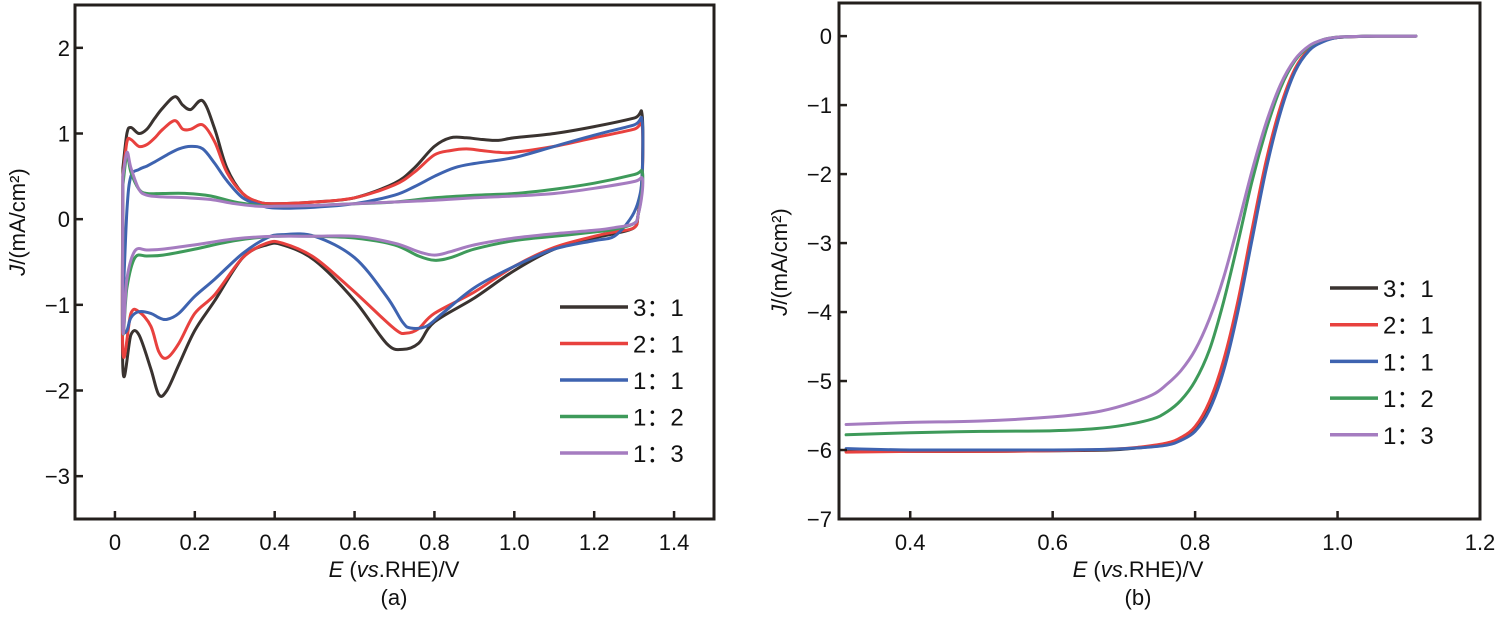  I want to click on panel-a-x-ticks: 0 0.2 0.4 0.6 0.8 1.0 1.2 1.4, so click(399, 533).